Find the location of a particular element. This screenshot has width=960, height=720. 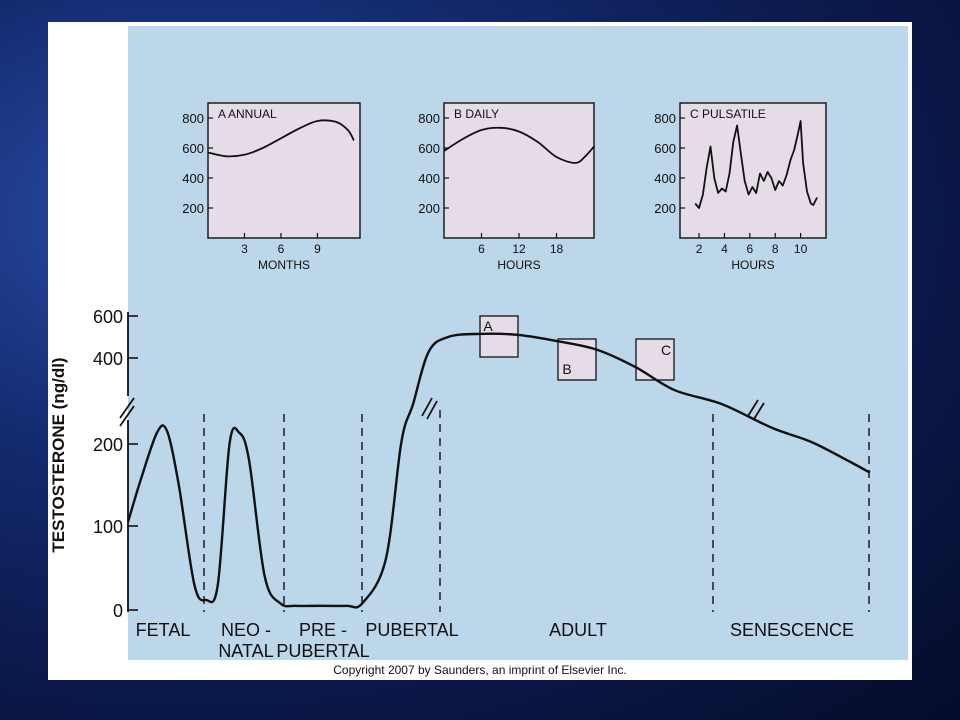

y-tick-label: 400 is located at coordinates (108, 359).